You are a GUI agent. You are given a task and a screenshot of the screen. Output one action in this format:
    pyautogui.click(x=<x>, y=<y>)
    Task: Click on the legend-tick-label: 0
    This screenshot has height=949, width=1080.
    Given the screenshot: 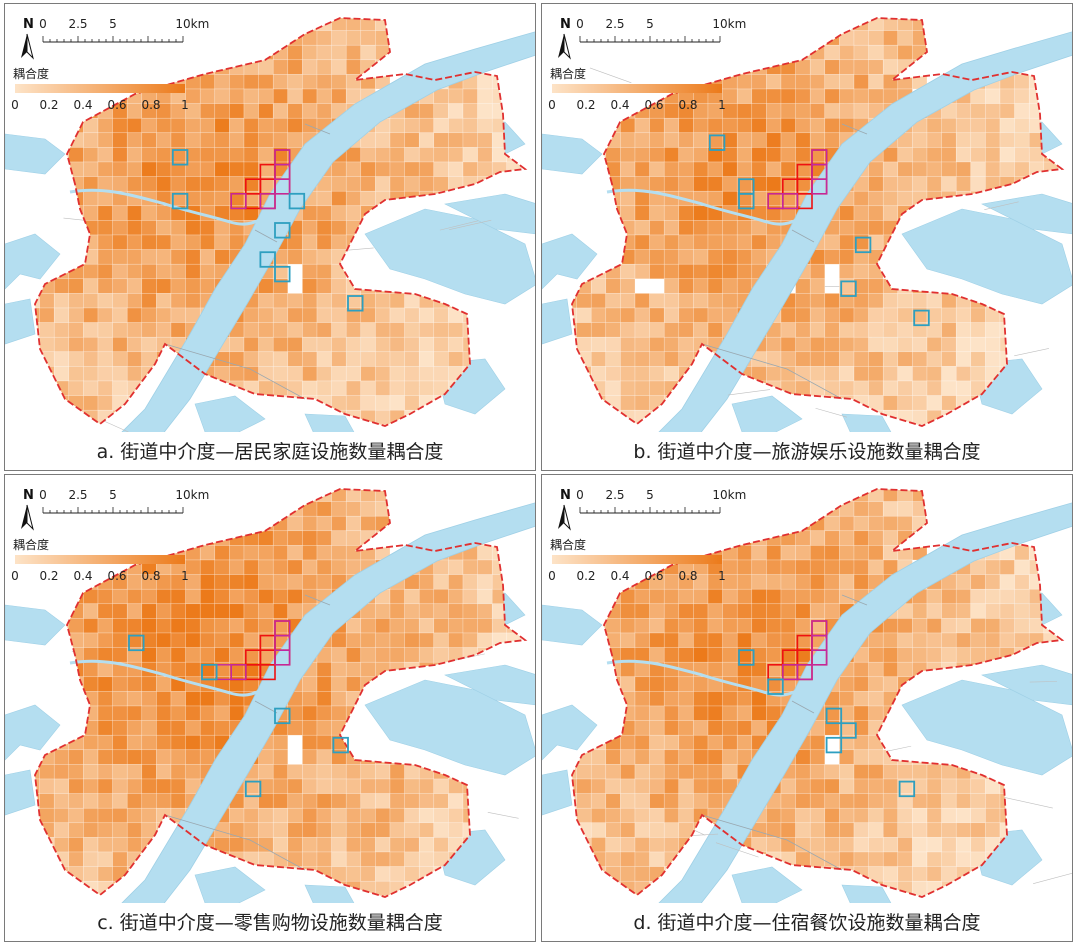 What is the action you would take?
    pyautogui.click(x=15, y=576)
    